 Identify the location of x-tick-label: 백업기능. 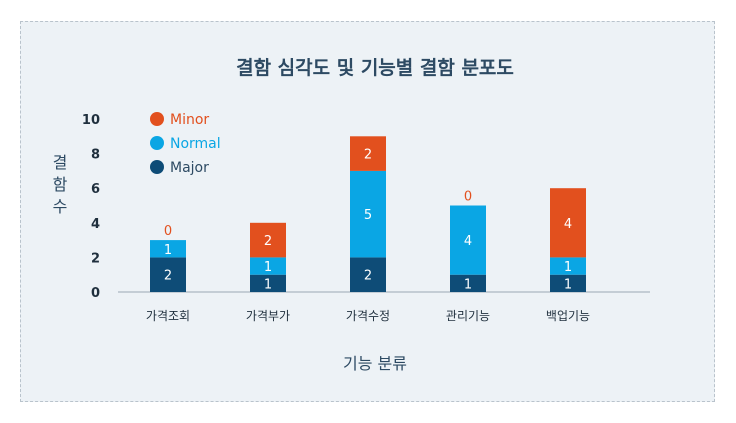
(568, 316).